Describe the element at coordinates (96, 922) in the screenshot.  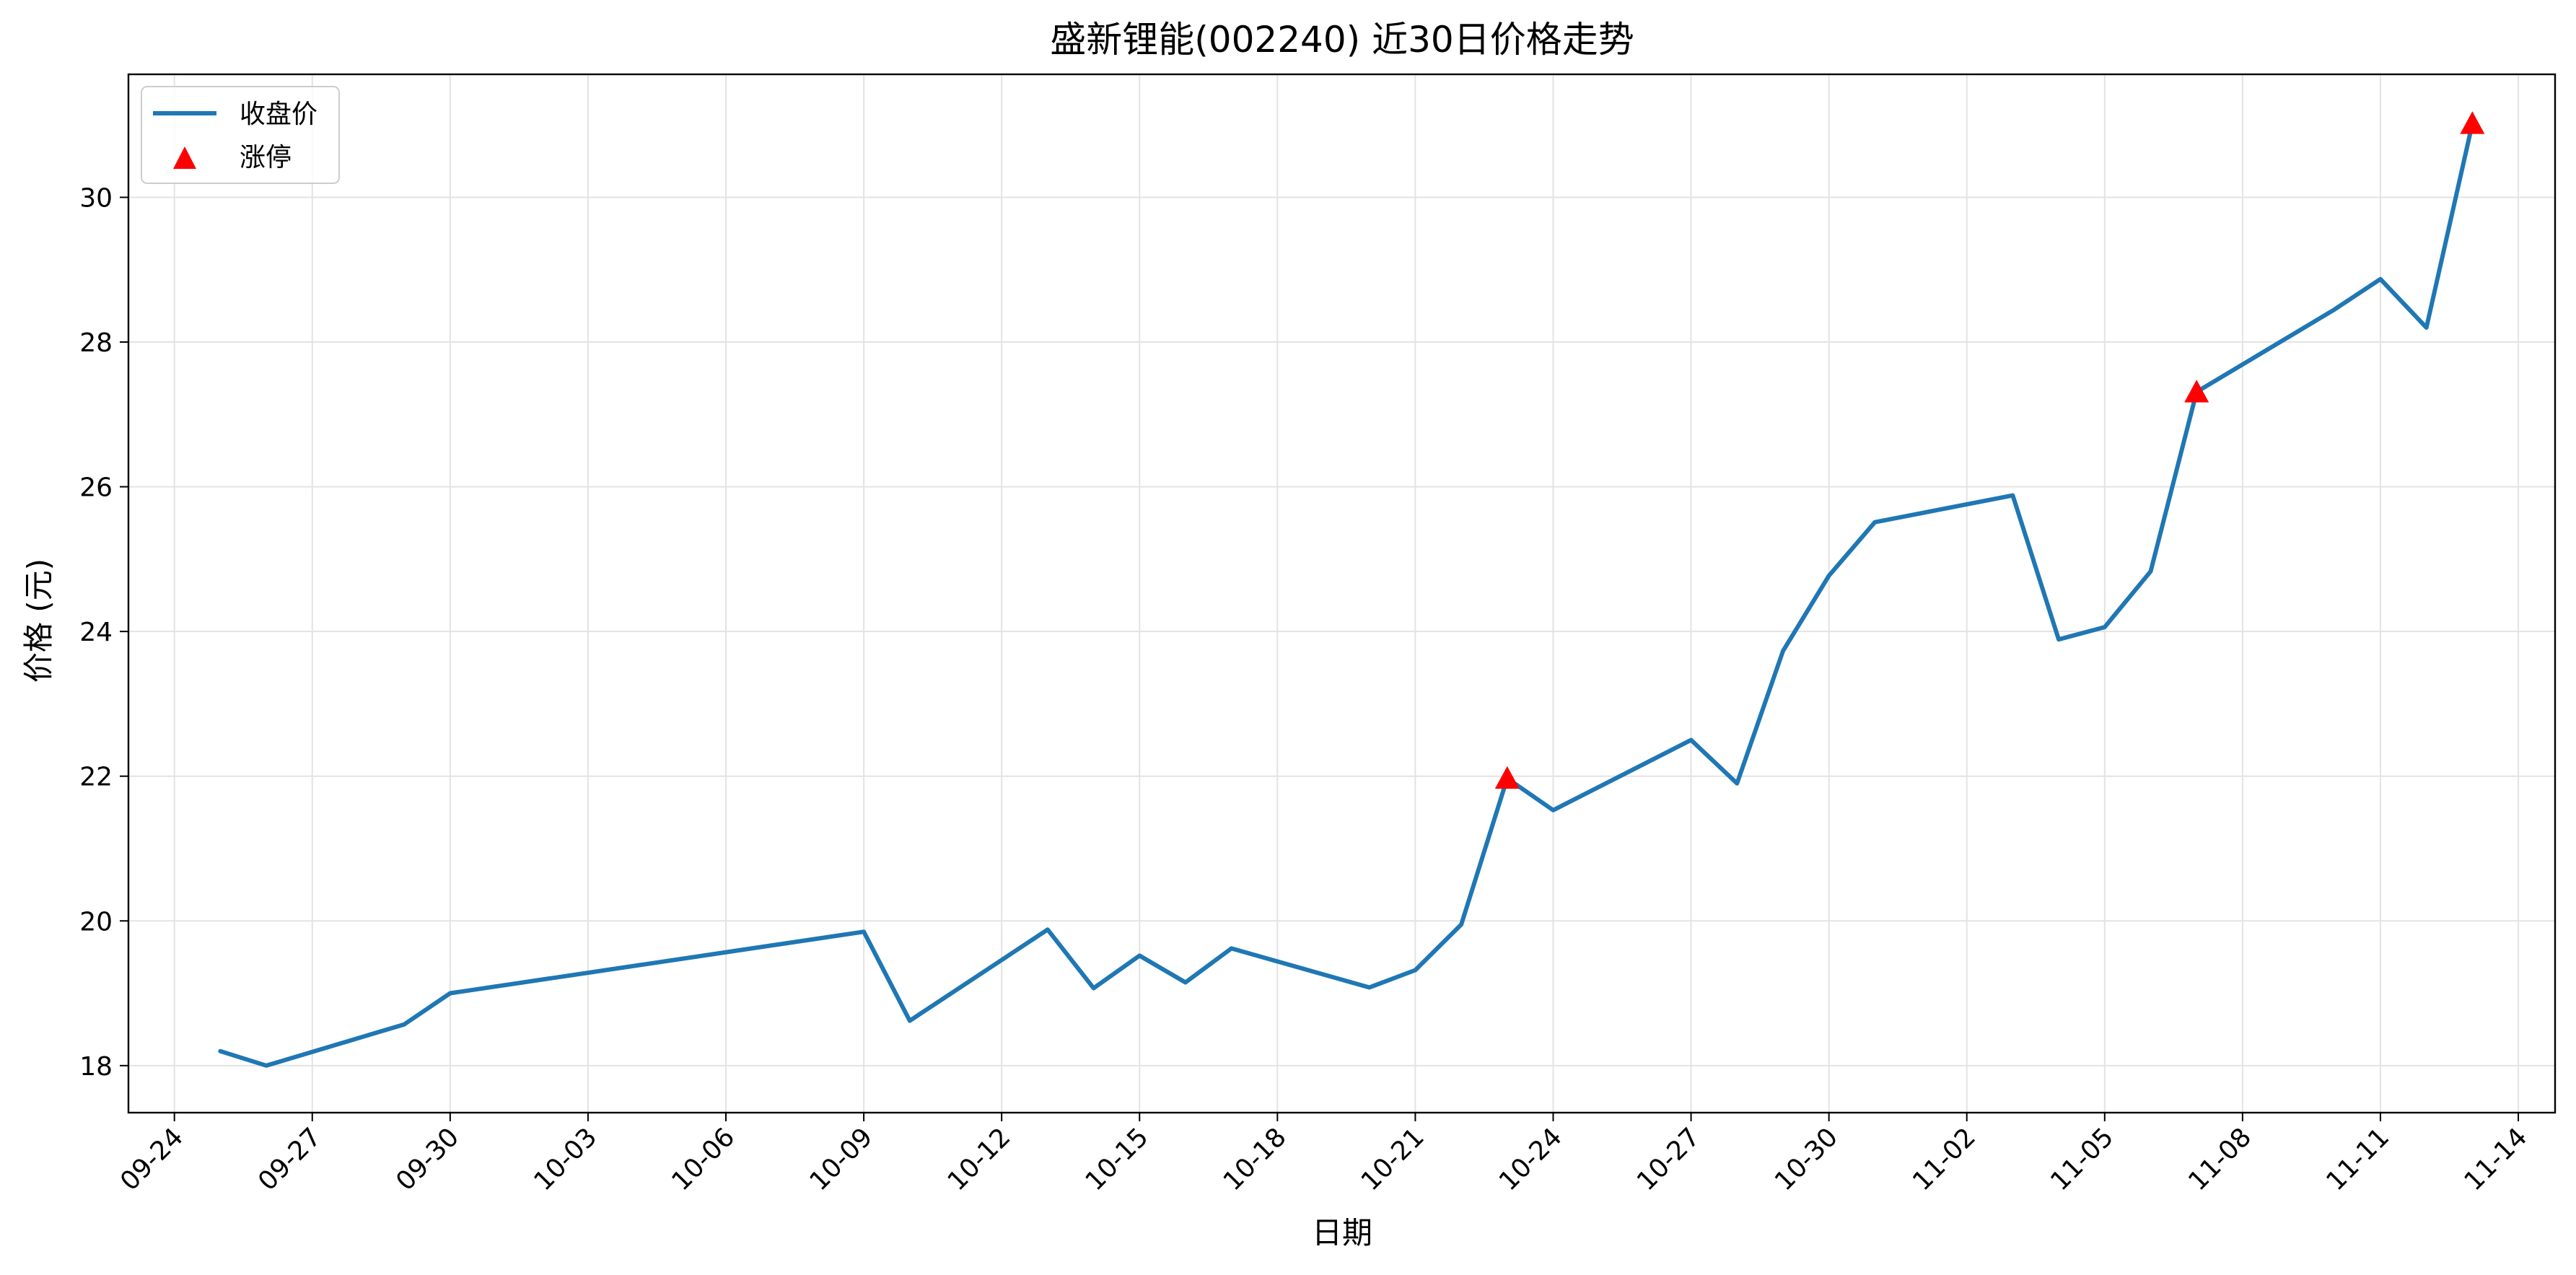
I see `y-tick-label: 20` at that location.